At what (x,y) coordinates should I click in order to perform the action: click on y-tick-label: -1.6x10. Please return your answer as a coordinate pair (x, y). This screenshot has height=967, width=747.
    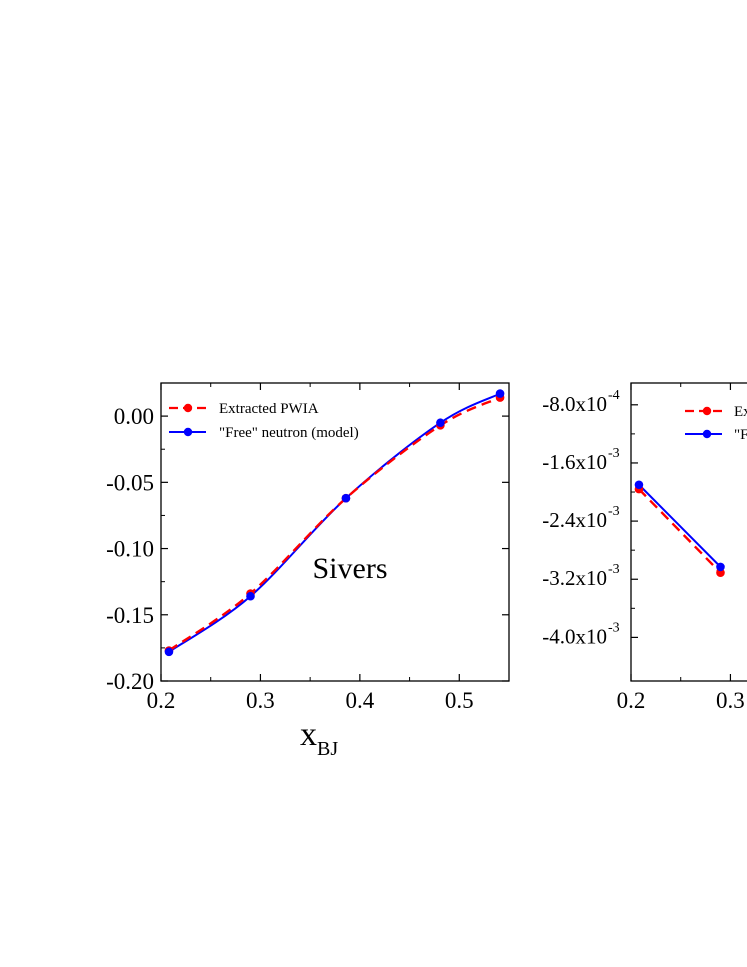
    Looking at the image, I should click on (574, 462).